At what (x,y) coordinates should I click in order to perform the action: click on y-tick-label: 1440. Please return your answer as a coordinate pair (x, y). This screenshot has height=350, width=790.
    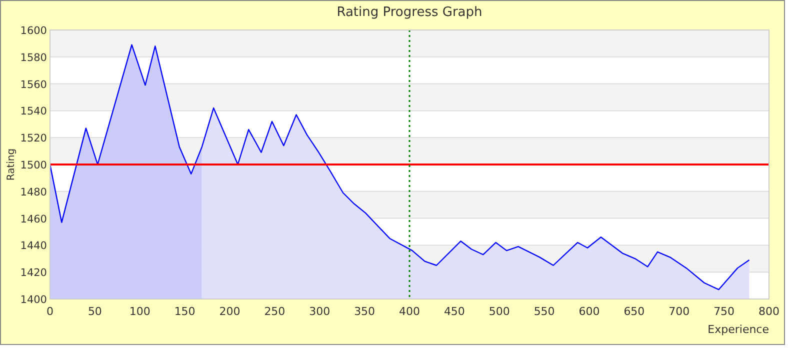
    Looking at the image, I should click on (33, 246).